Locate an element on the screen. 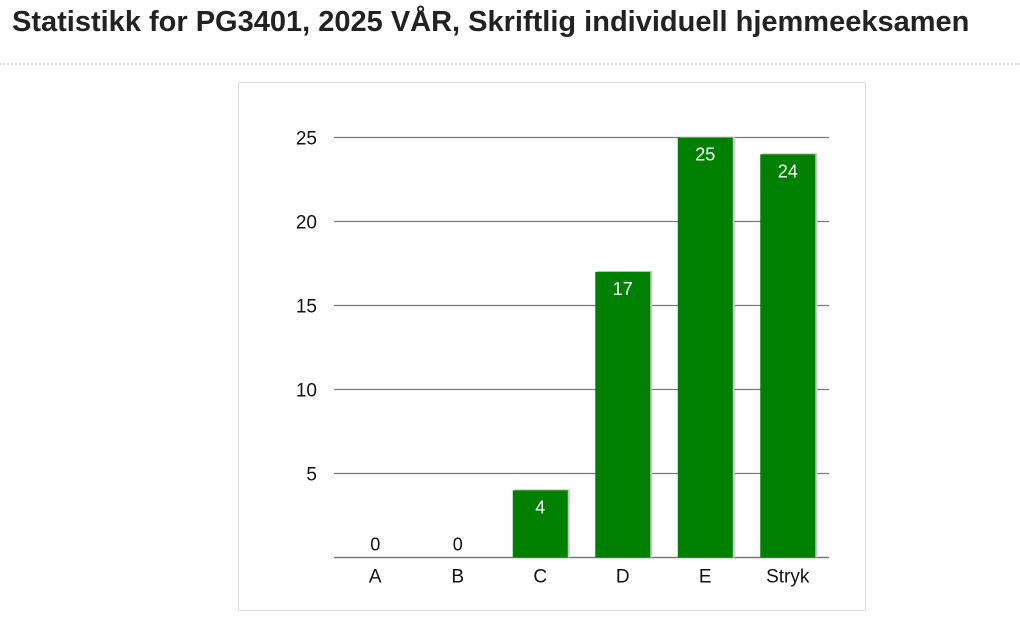  x-tick-label: C is located at coordinates (540, 577).